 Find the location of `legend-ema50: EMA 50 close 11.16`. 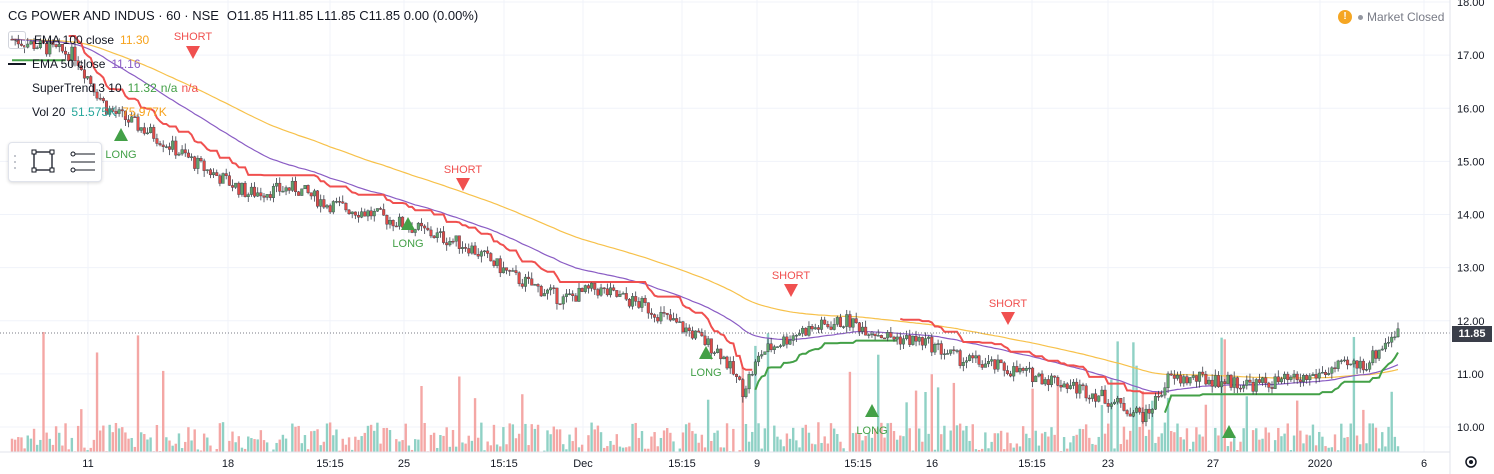

legend-ema50: EMA 50 close 11.16 is located at coordinates (243, 64).